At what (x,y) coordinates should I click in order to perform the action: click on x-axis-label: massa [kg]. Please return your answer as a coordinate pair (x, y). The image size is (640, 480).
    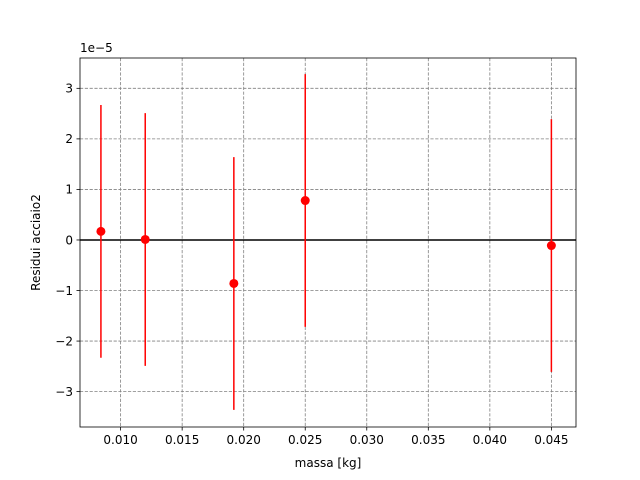
    Looking at the image, I should click on (328, 463).